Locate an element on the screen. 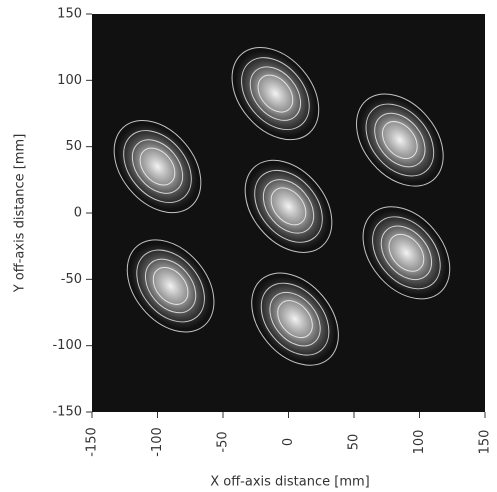 The image size is (497, 492). y-axis-label: Y off-axis distance [mm] is located at coordinates (20, 214).